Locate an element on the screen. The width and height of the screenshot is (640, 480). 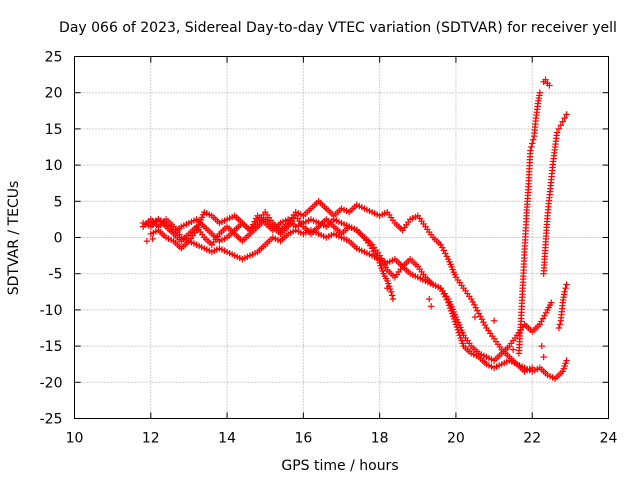
y-tick-label: 25 is located at coordinates (54, 58).